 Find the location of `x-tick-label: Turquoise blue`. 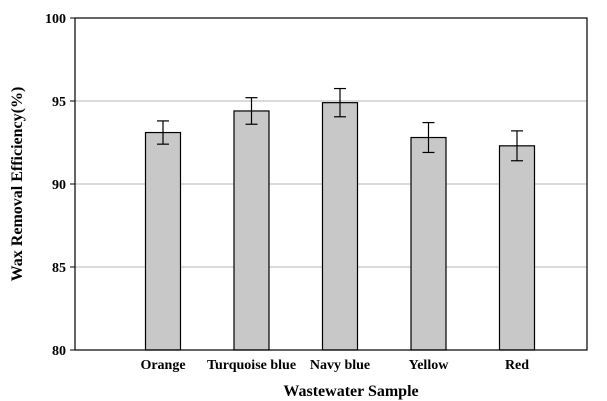

x-tick-label: Turquoise blue is located at coordinates (251, 365).